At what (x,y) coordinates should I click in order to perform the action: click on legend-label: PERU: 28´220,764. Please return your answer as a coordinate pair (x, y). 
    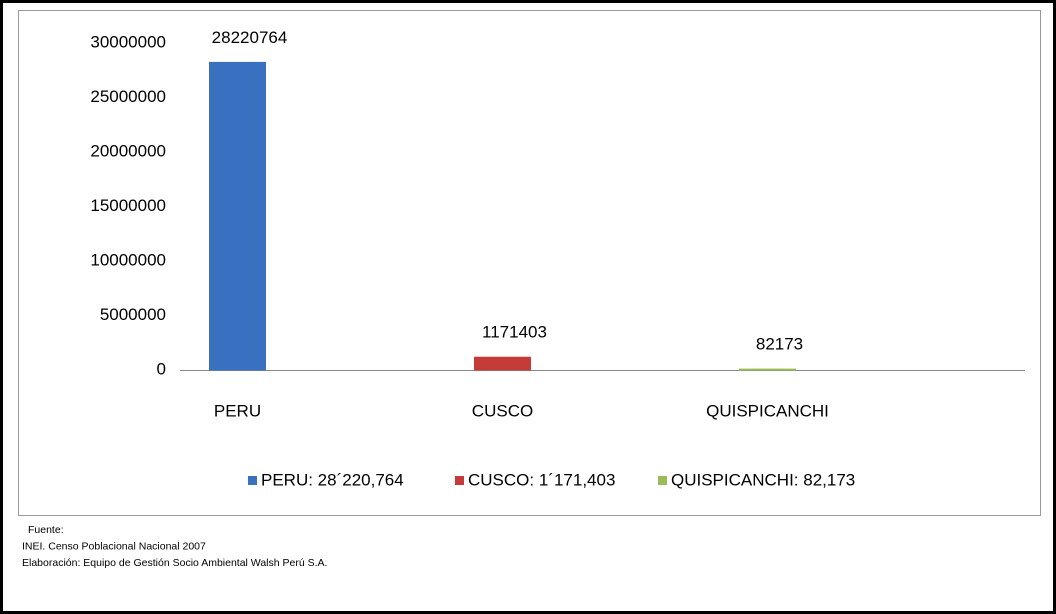
    Looking at the image, I should click on (332, 479).